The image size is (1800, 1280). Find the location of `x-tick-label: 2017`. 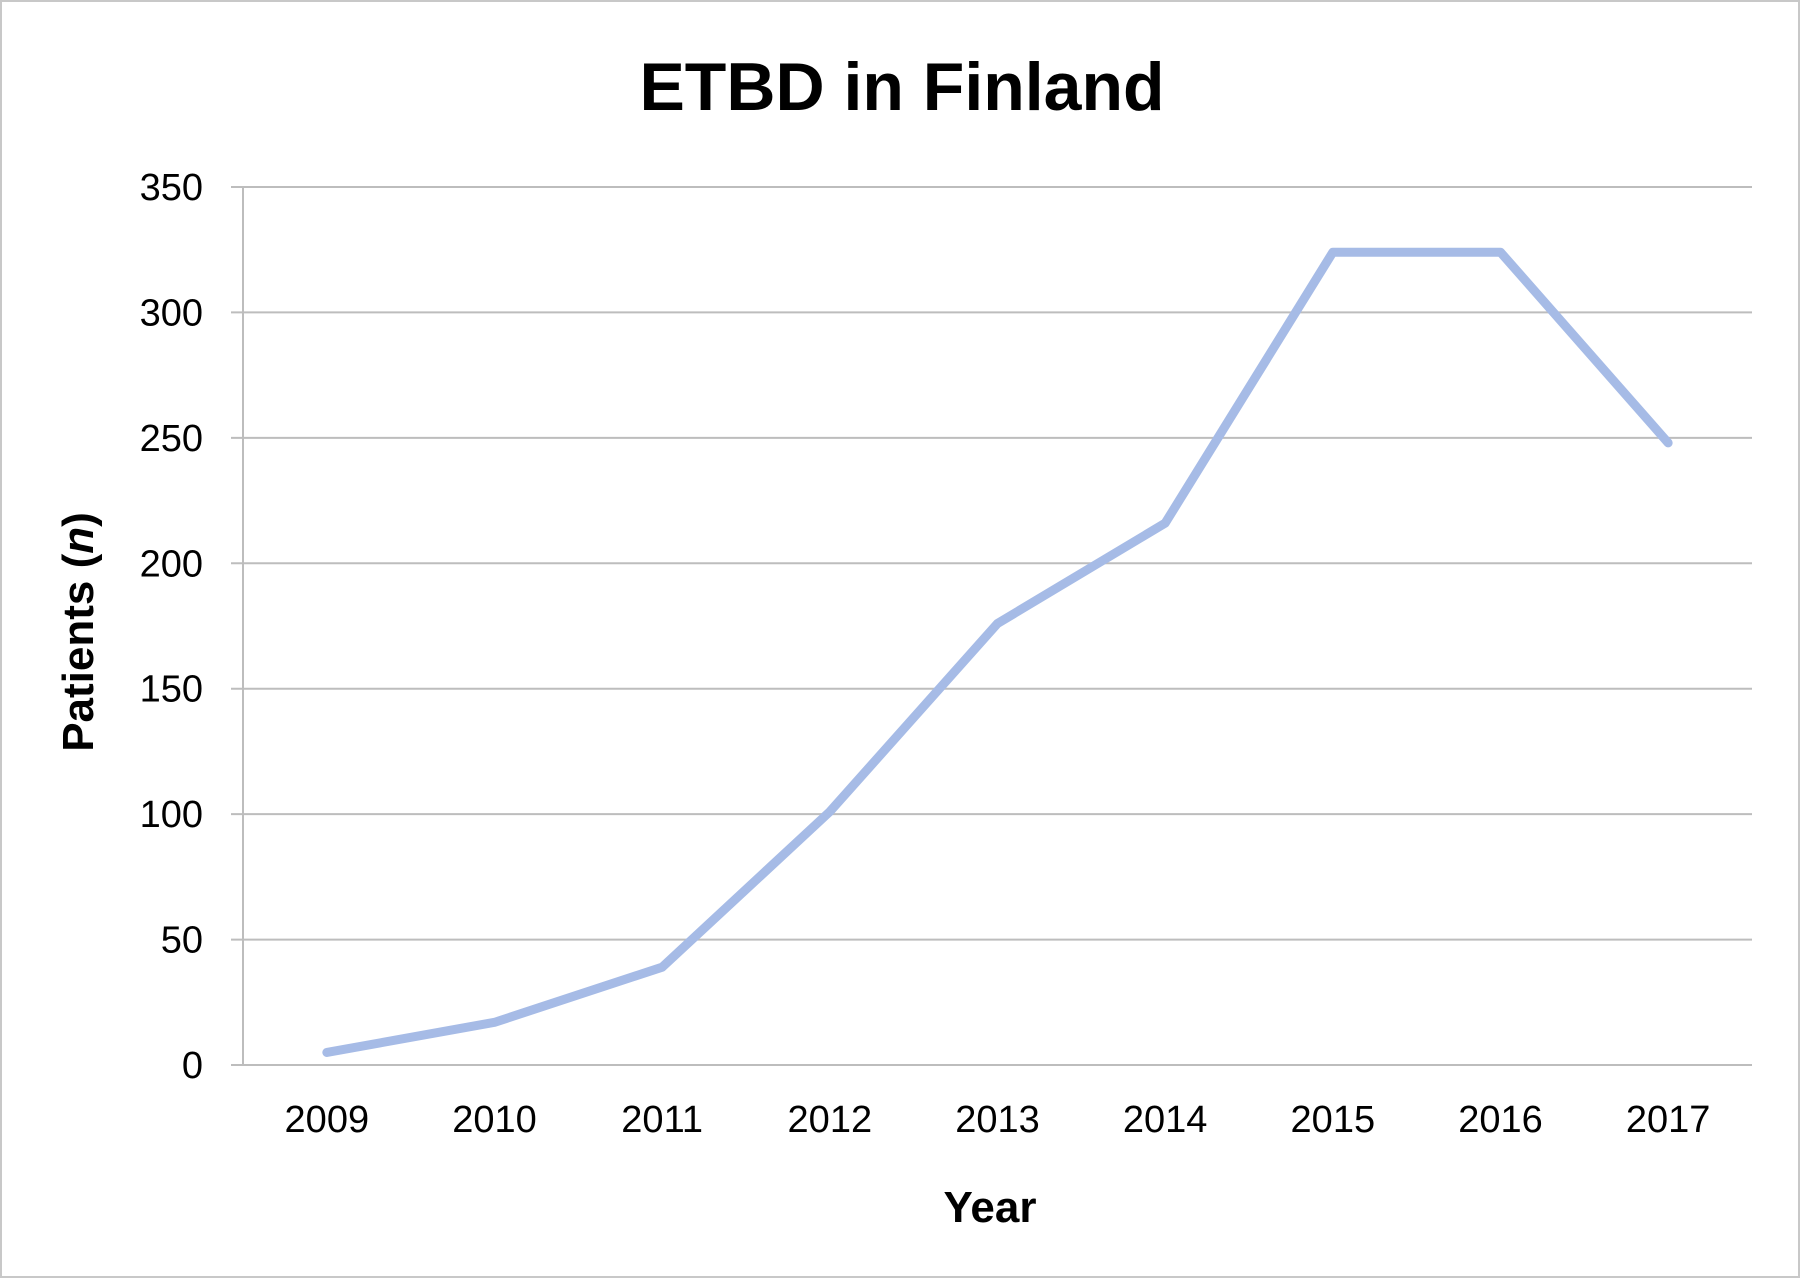

x-tick-label: 2017 is located at coordinates (1668, 1120).